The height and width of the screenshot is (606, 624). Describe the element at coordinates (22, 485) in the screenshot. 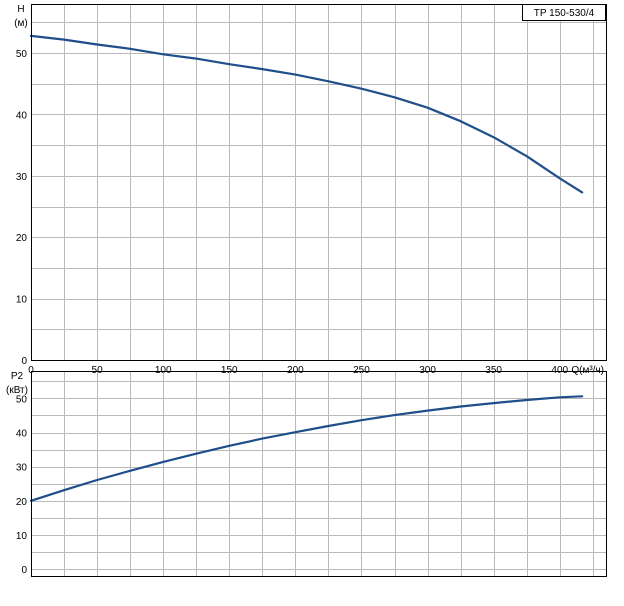

I see `power-y-tick-labels: 0 10 20 30 40 50` at that location.